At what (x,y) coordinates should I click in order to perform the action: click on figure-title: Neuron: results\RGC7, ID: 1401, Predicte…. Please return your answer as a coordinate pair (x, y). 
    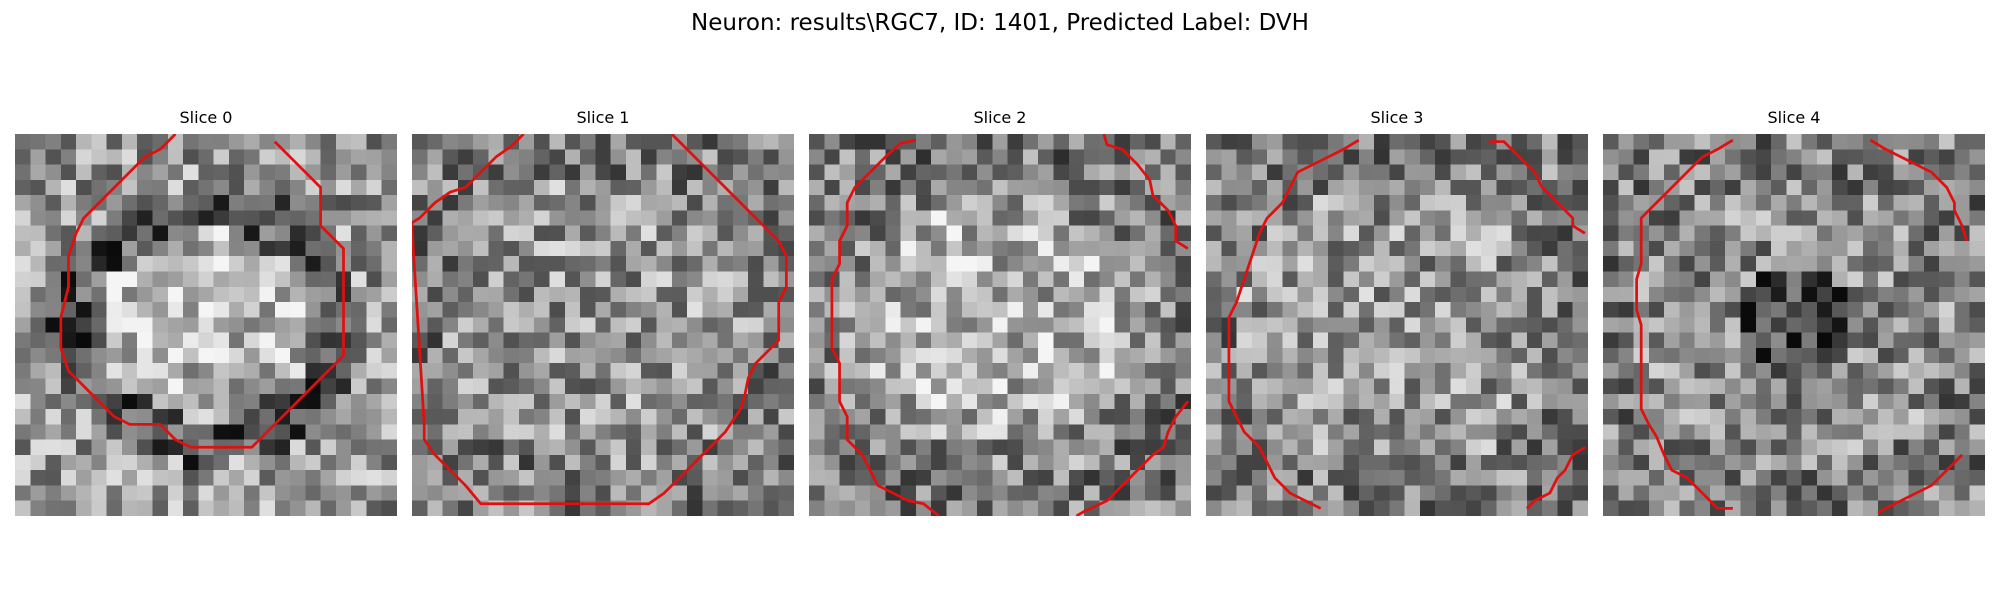
    Looking at the image, I should click on (1000, 23).